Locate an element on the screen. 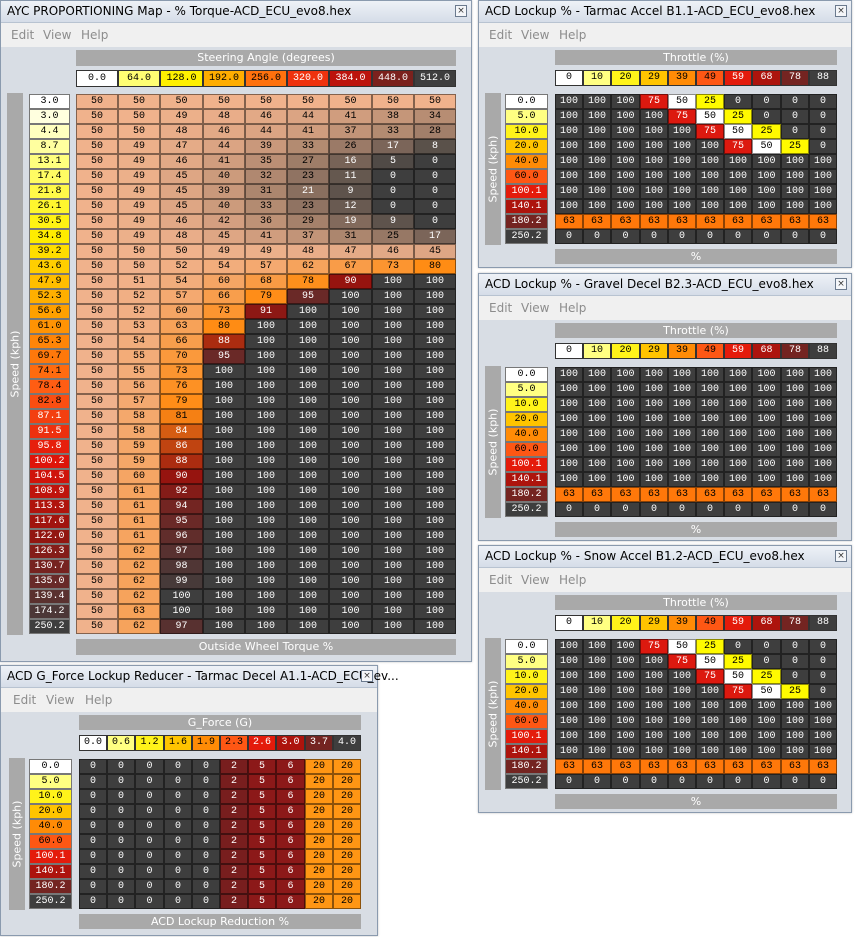  y-axis-cell: 126.3 is located at coordinates (49, 551).